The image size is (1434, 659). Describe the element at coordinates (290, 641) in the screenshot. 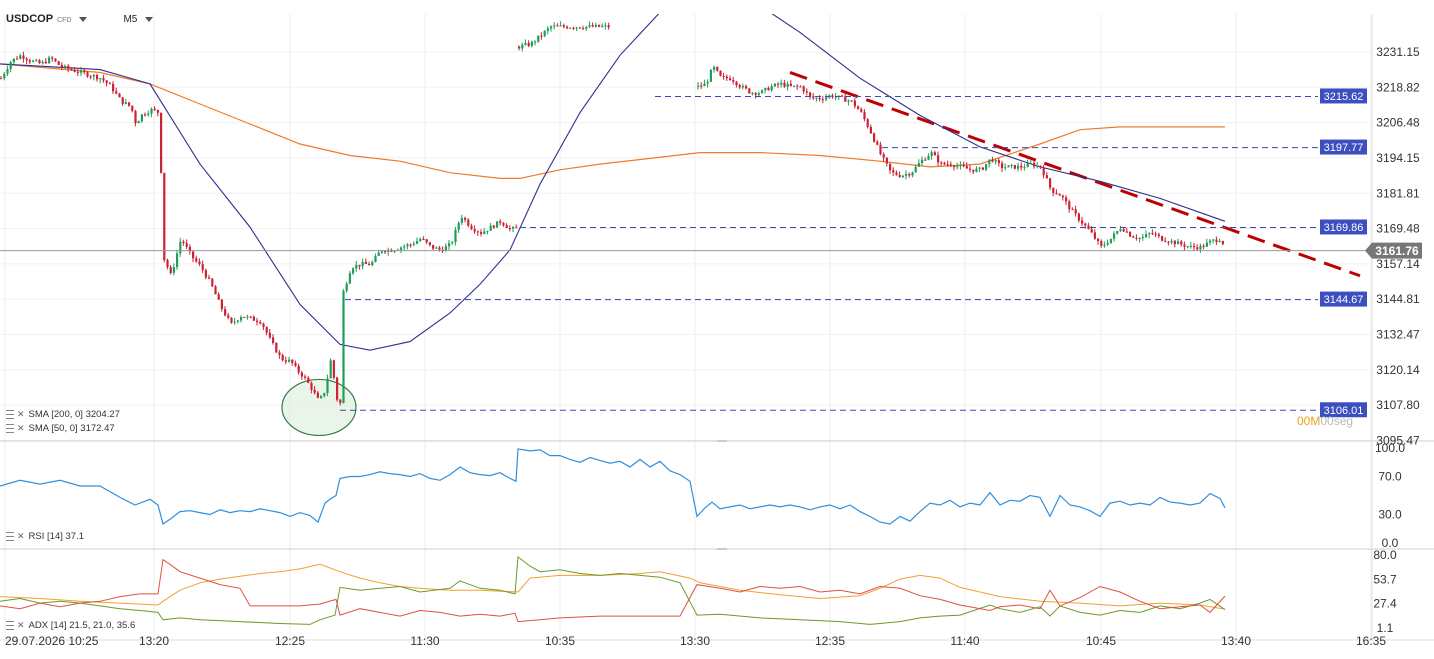

I see `time-axis-label: 12:25` at that location.